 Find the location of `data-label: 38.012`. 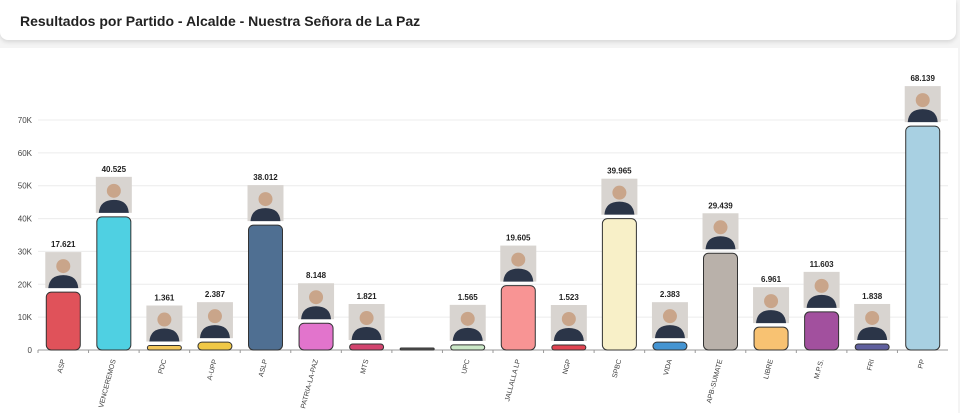

data-label: 38.012 is located at coordinates (265, 177).